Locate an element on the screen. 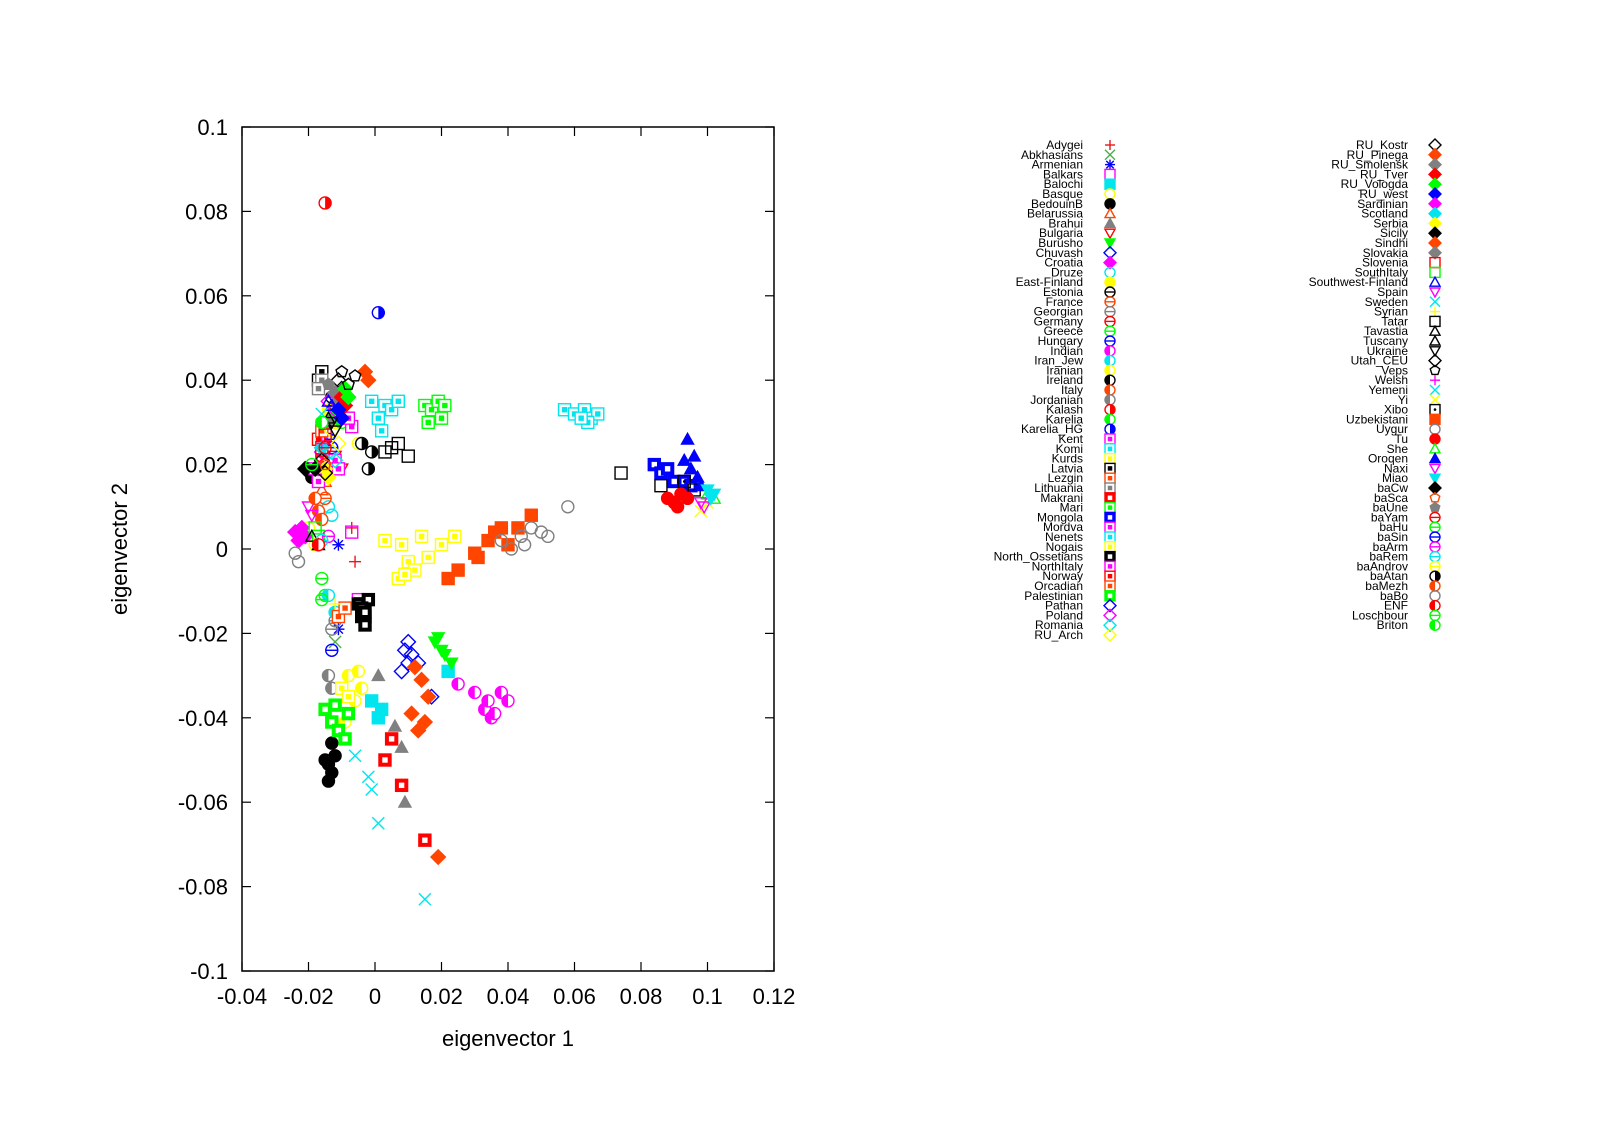  legend-label: Uygur is located at coordinates (1392, 429).